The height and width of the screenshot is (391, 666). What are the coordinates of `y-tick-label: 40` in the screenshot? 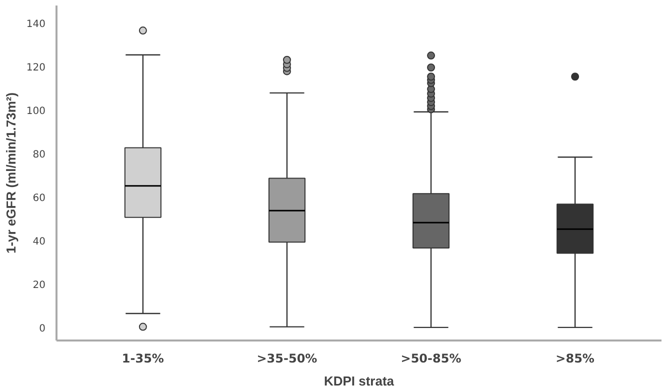 It's located at (39, 242).